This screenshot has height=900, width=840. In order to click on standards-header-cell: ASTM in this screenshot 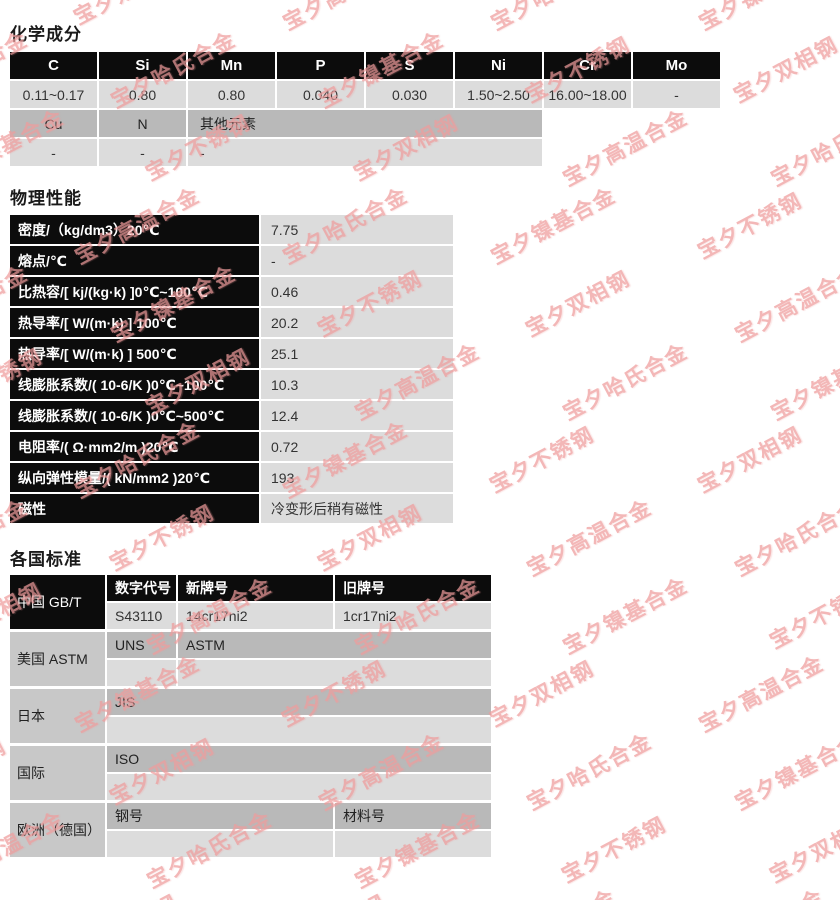, I will do `click(334, 645)`.